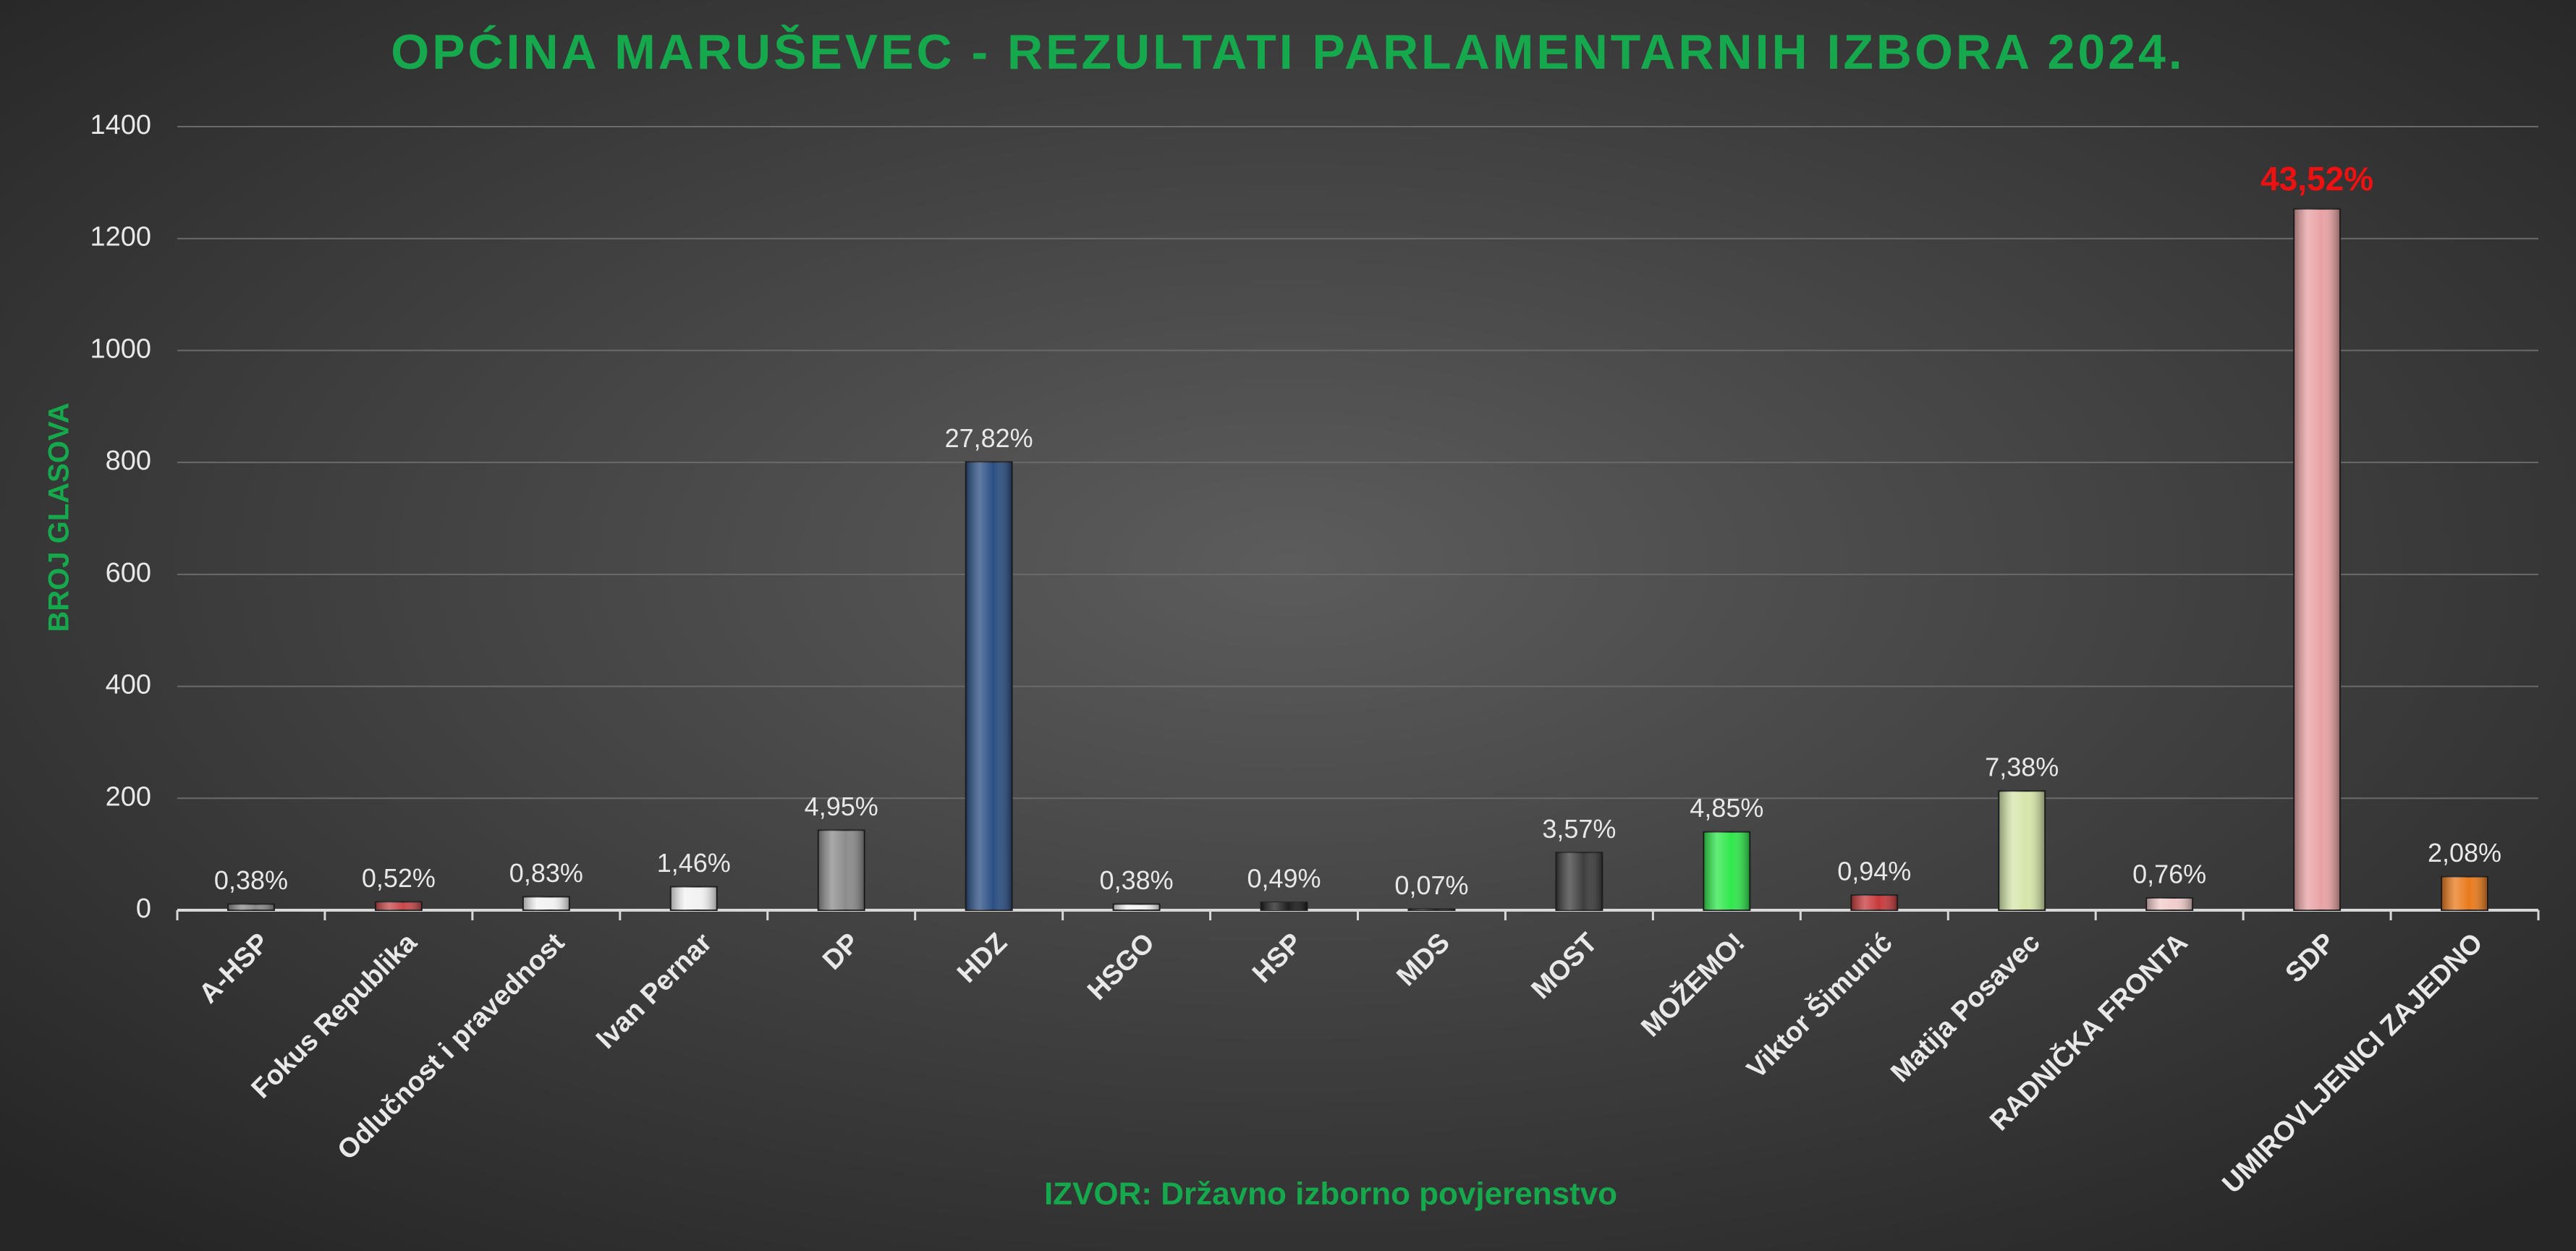  I want to click on data-label: 1,46%, so click(694, 863).